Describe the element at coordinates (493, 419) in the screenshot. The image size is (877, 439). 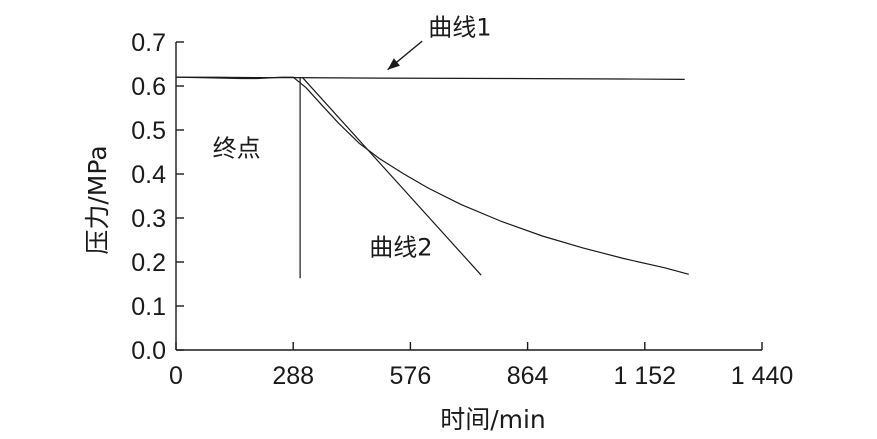
I see `x-axis-title: 时间/min` at that location.